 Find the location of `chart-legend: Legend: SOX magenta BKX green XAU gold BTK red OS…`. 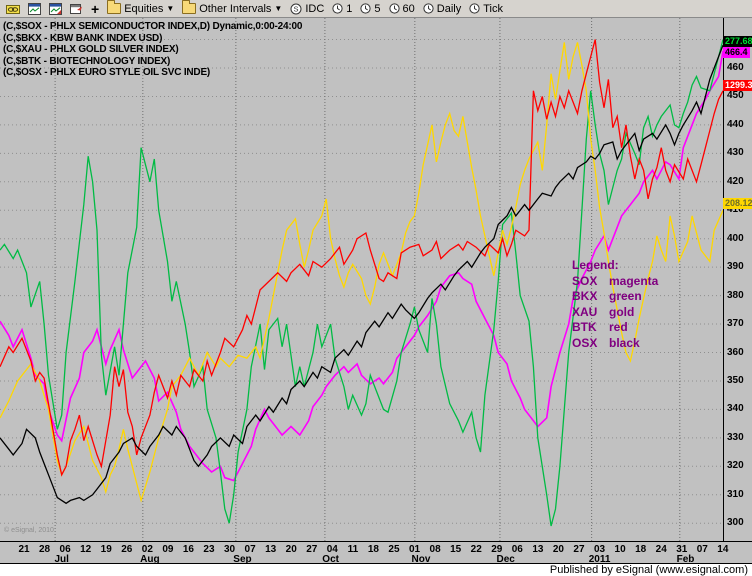

chart-legend: Legend: SOX magenta BKX green XAU gold BTK red OS… is located at coordinates (615, 304).